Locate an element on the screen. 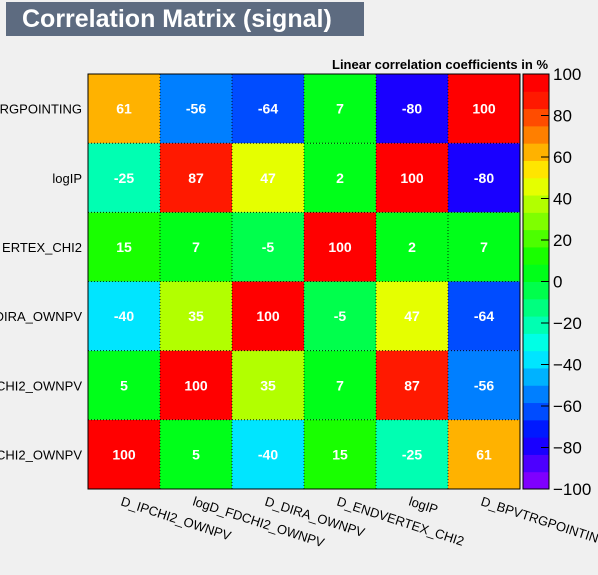 The width and height of the screenshot is (598, 575). colorbar: 100 80 60 40 20 0 −20 −40 −60 −80 −100 is located at coordinates (556, 282).